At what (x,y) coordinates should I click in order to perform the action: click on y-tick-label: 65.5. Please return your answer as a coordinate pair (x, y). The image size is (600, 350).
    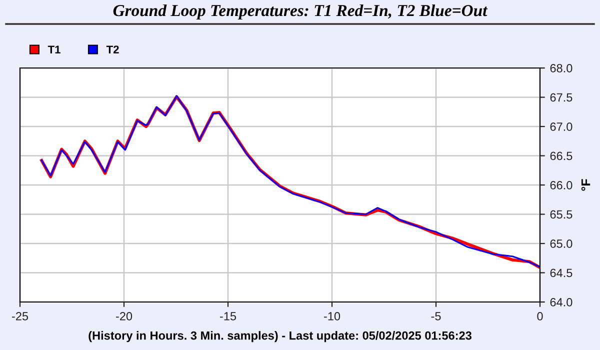
    Looking at the image, I should click on (561, 214).